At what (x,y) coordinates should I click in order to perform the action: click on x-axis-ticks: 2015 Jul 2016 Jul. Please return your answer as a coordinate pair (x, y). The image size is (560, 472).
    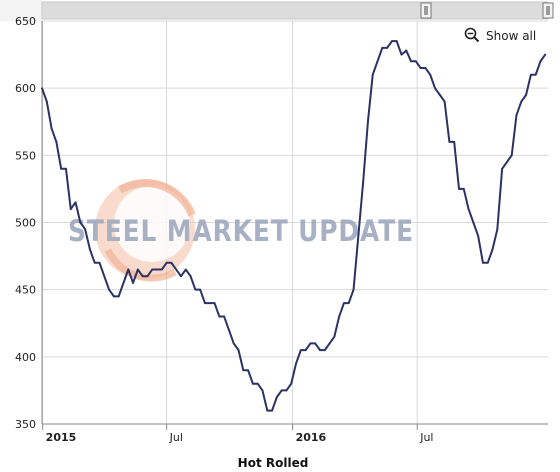
    Looking at the image, I should click on (238, 434).